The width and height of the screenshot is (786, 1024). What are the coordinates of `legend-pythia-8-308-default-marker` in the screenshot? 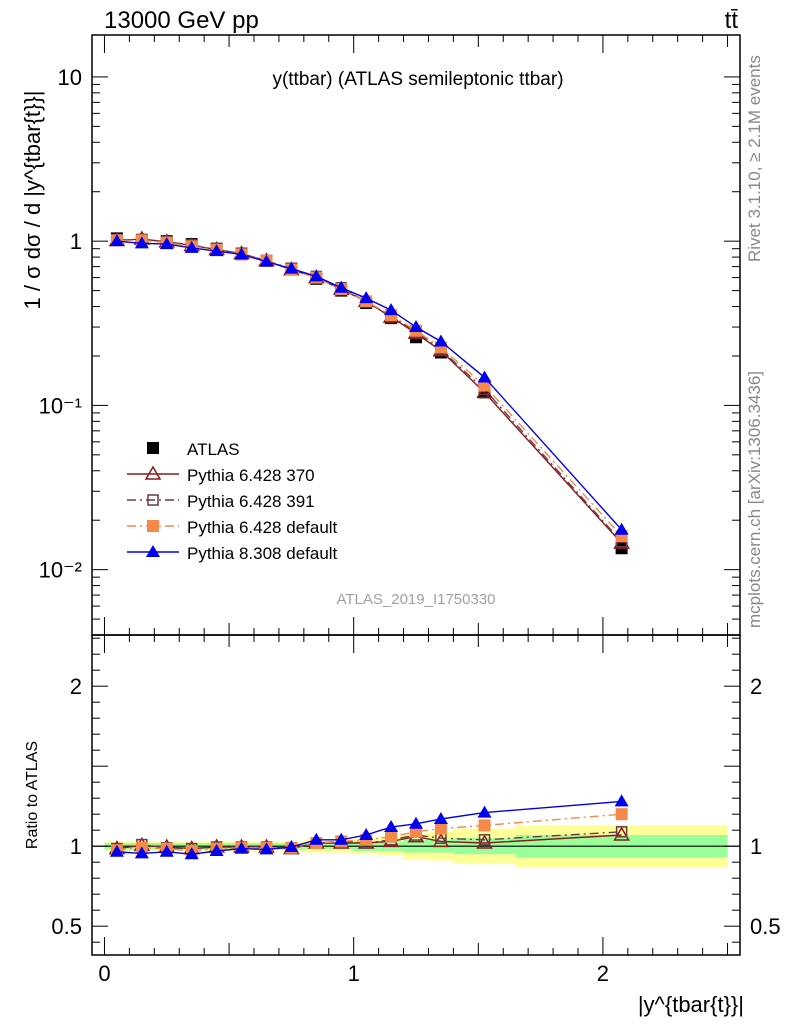 It's located at (153, 551).